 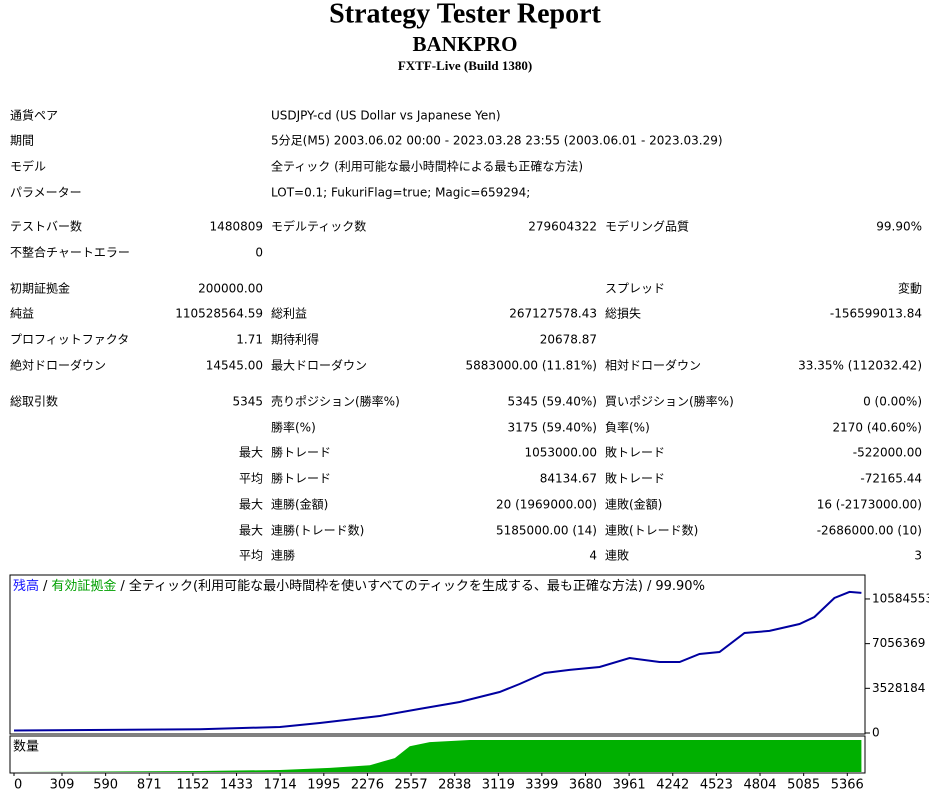 I want to click on stat-label: 負率(%), so click(x=627, y=427).